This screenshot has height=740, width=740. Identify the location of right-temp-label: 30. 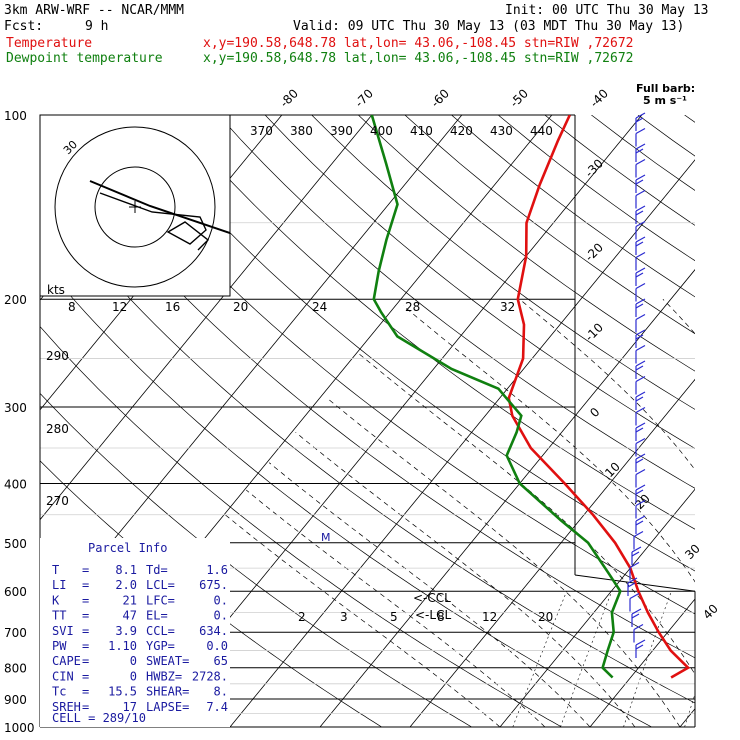
(692, 551).